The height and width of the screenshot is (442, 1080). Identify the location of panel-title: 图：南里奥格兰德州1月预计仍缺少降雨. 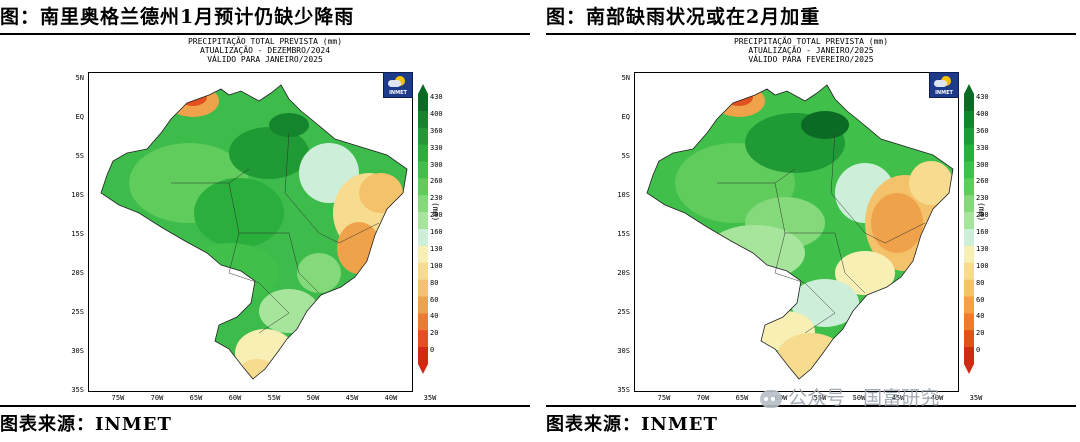
(177, 17).